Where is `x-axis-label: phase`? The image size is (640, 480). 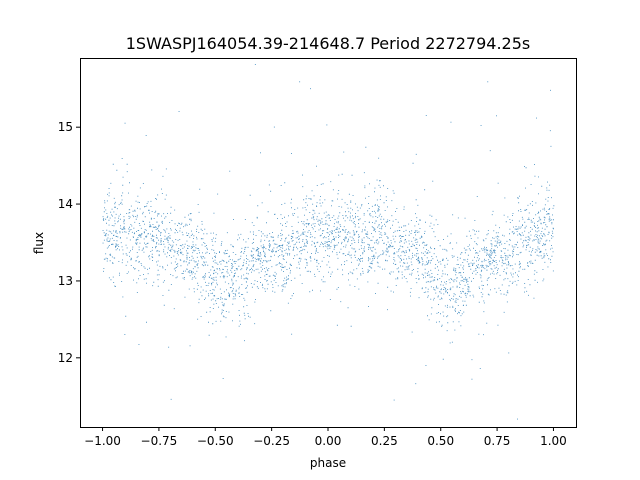 x-axis-label: phase is located at coordinates (328, 463).